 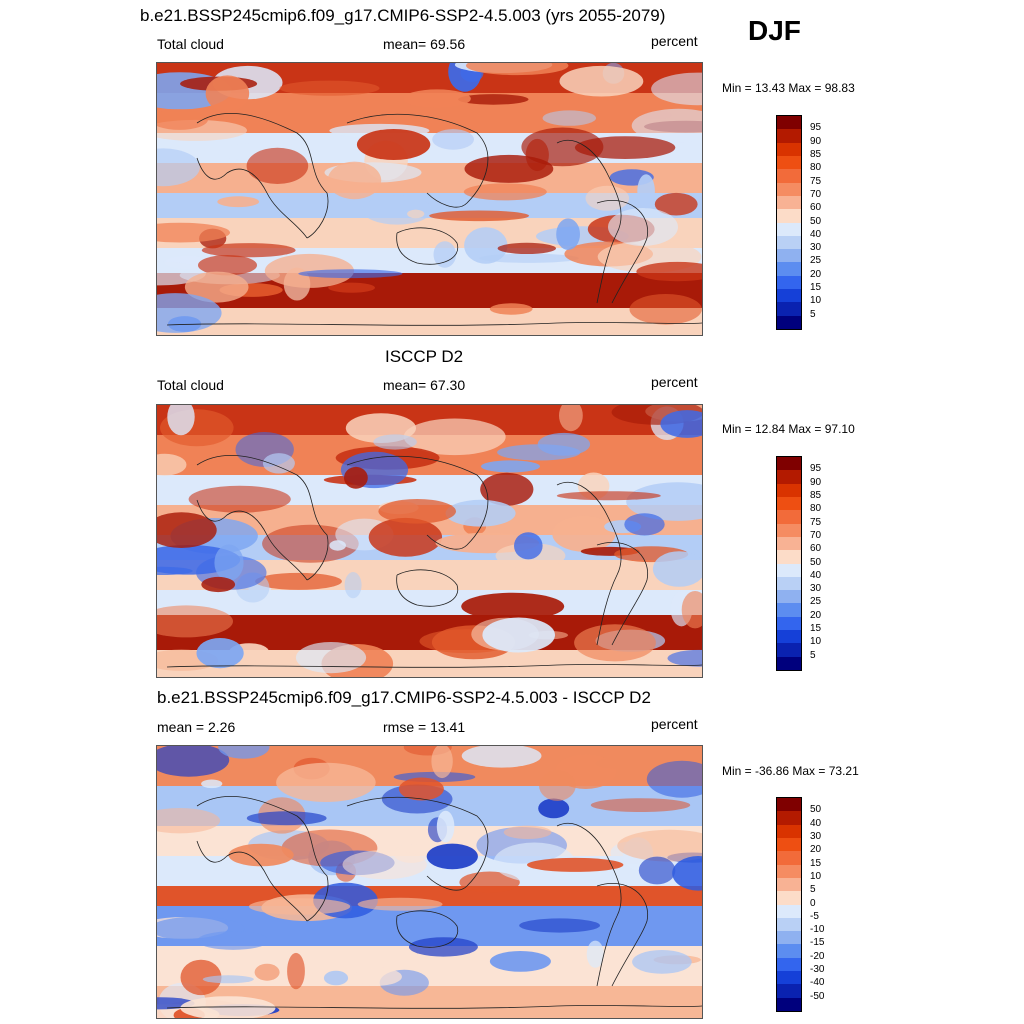 I want to click on colorbar-tick-label: 85, so click(x=816, y=154).